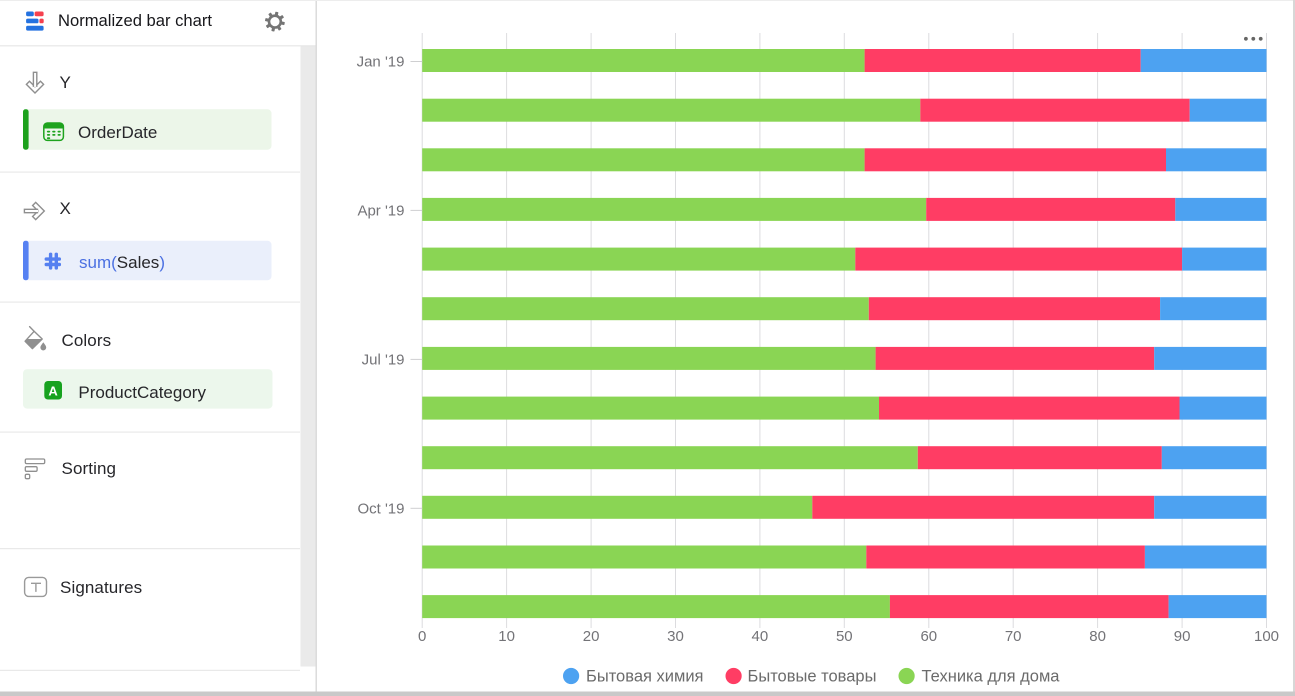 This screenshot has height=696, width=1295. Describe the element at coordinates (381, 62) in the screenshot. I see `svg-text: Jan '19` at that location.